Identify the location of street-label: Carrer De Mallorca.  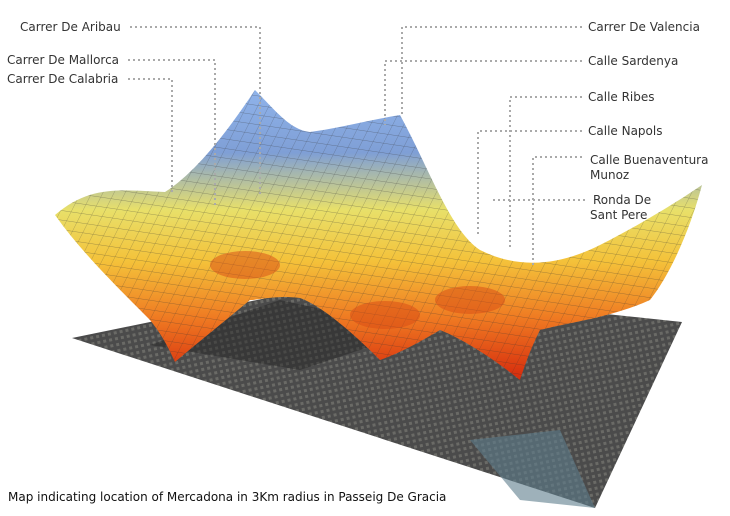
(63, 60).